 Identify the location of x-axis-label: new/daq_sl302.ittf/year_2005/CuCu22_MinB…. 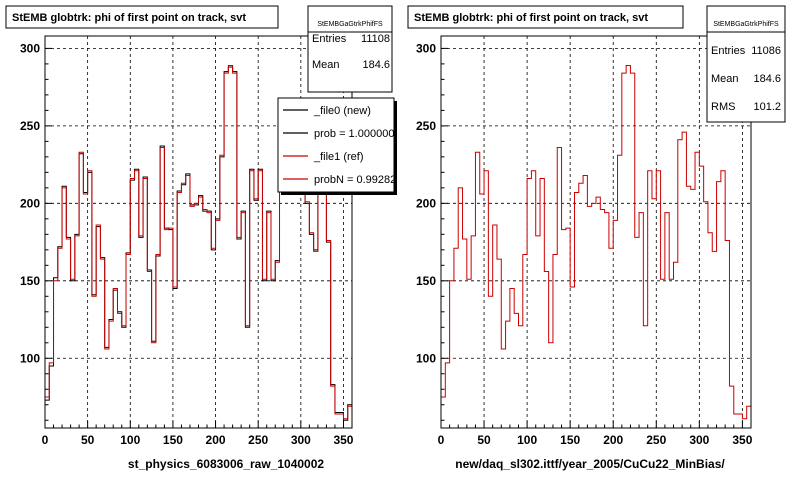
(590, 464).